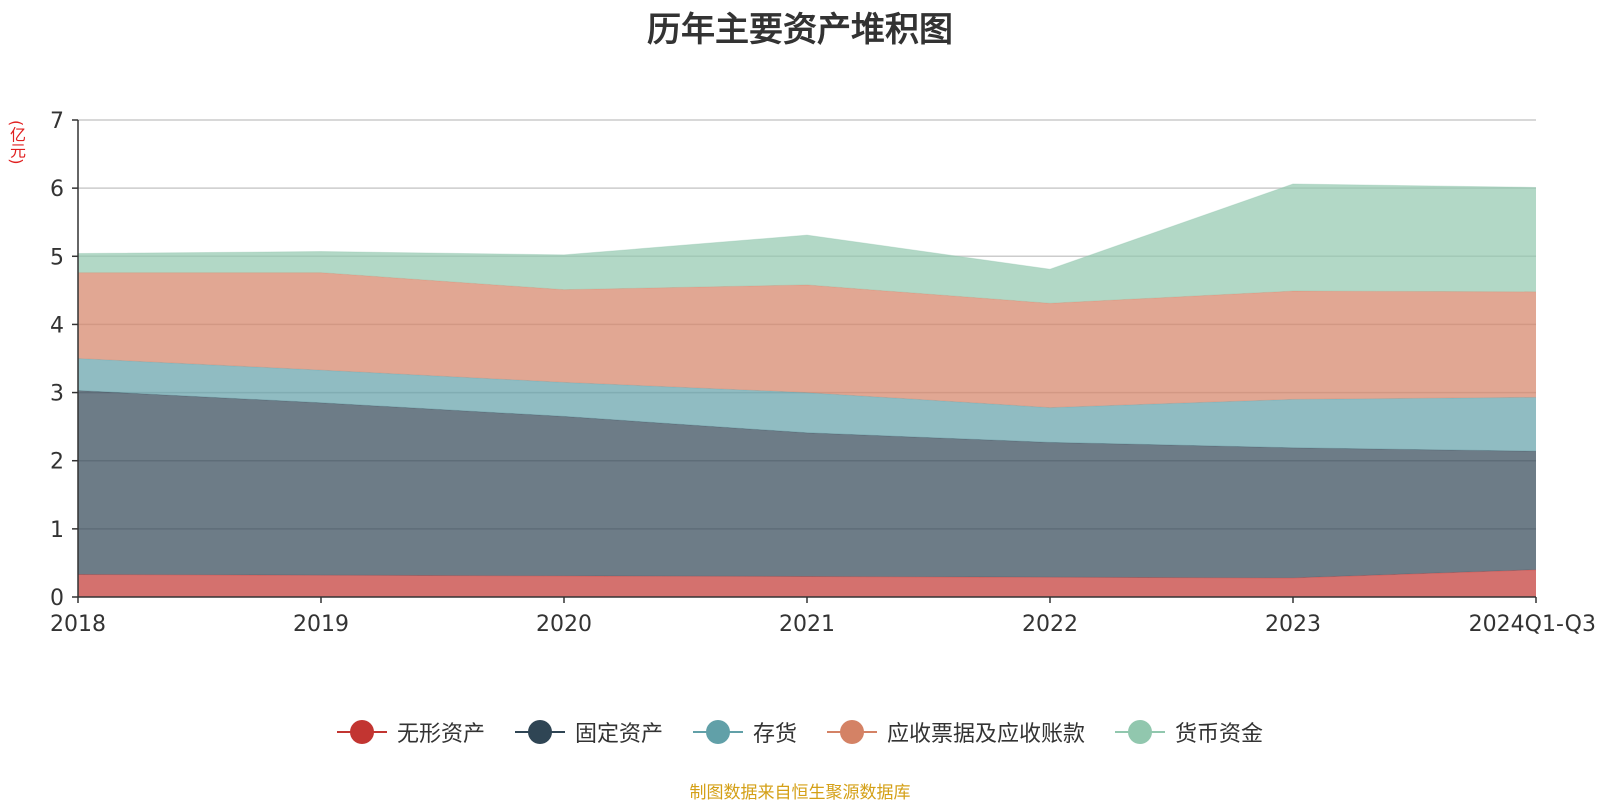  Describe the element at coordinates (57, 530) in the screenshot. I see `y-tick-label: 1` at that location.